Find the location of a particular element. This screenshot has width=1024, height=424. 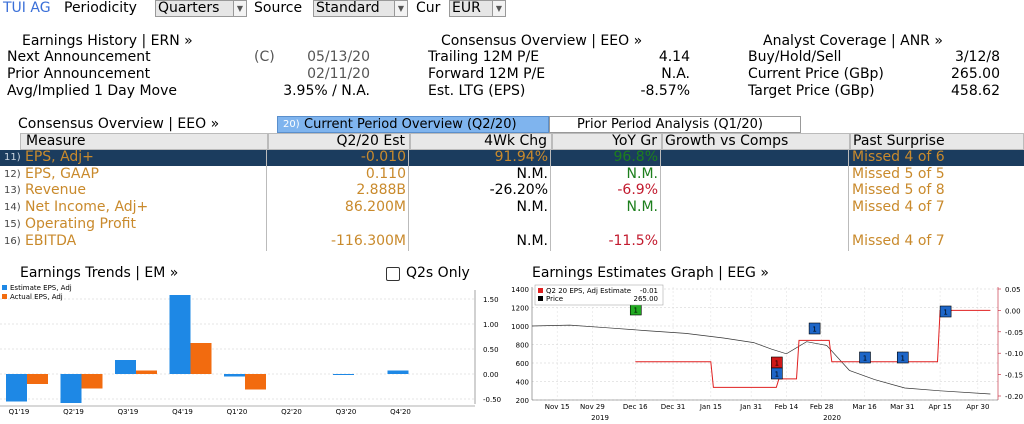

row-est: 0.110 is located at coordinates (385, 173).